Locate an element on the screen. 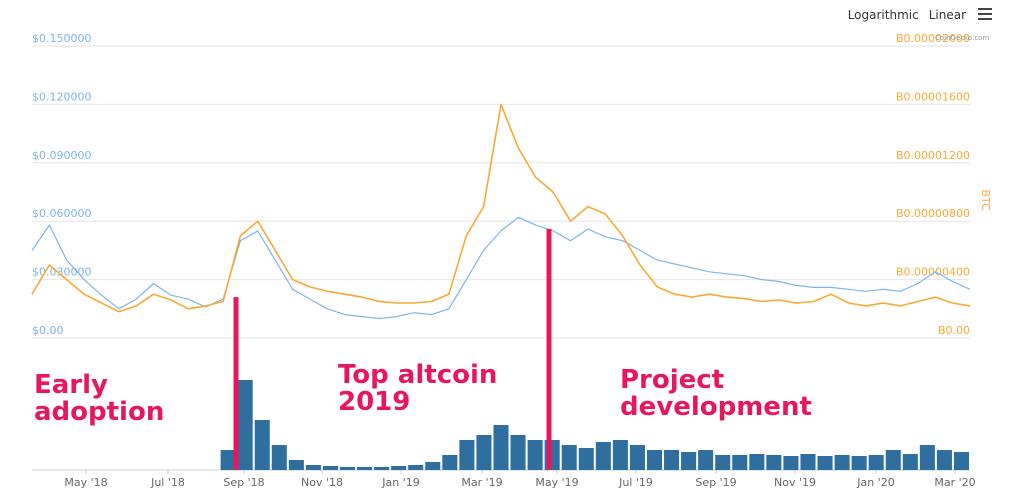 This screenshot has height=496, width=1024. logarithmic-button: Logarithmic is located at coordinates (883, 15).